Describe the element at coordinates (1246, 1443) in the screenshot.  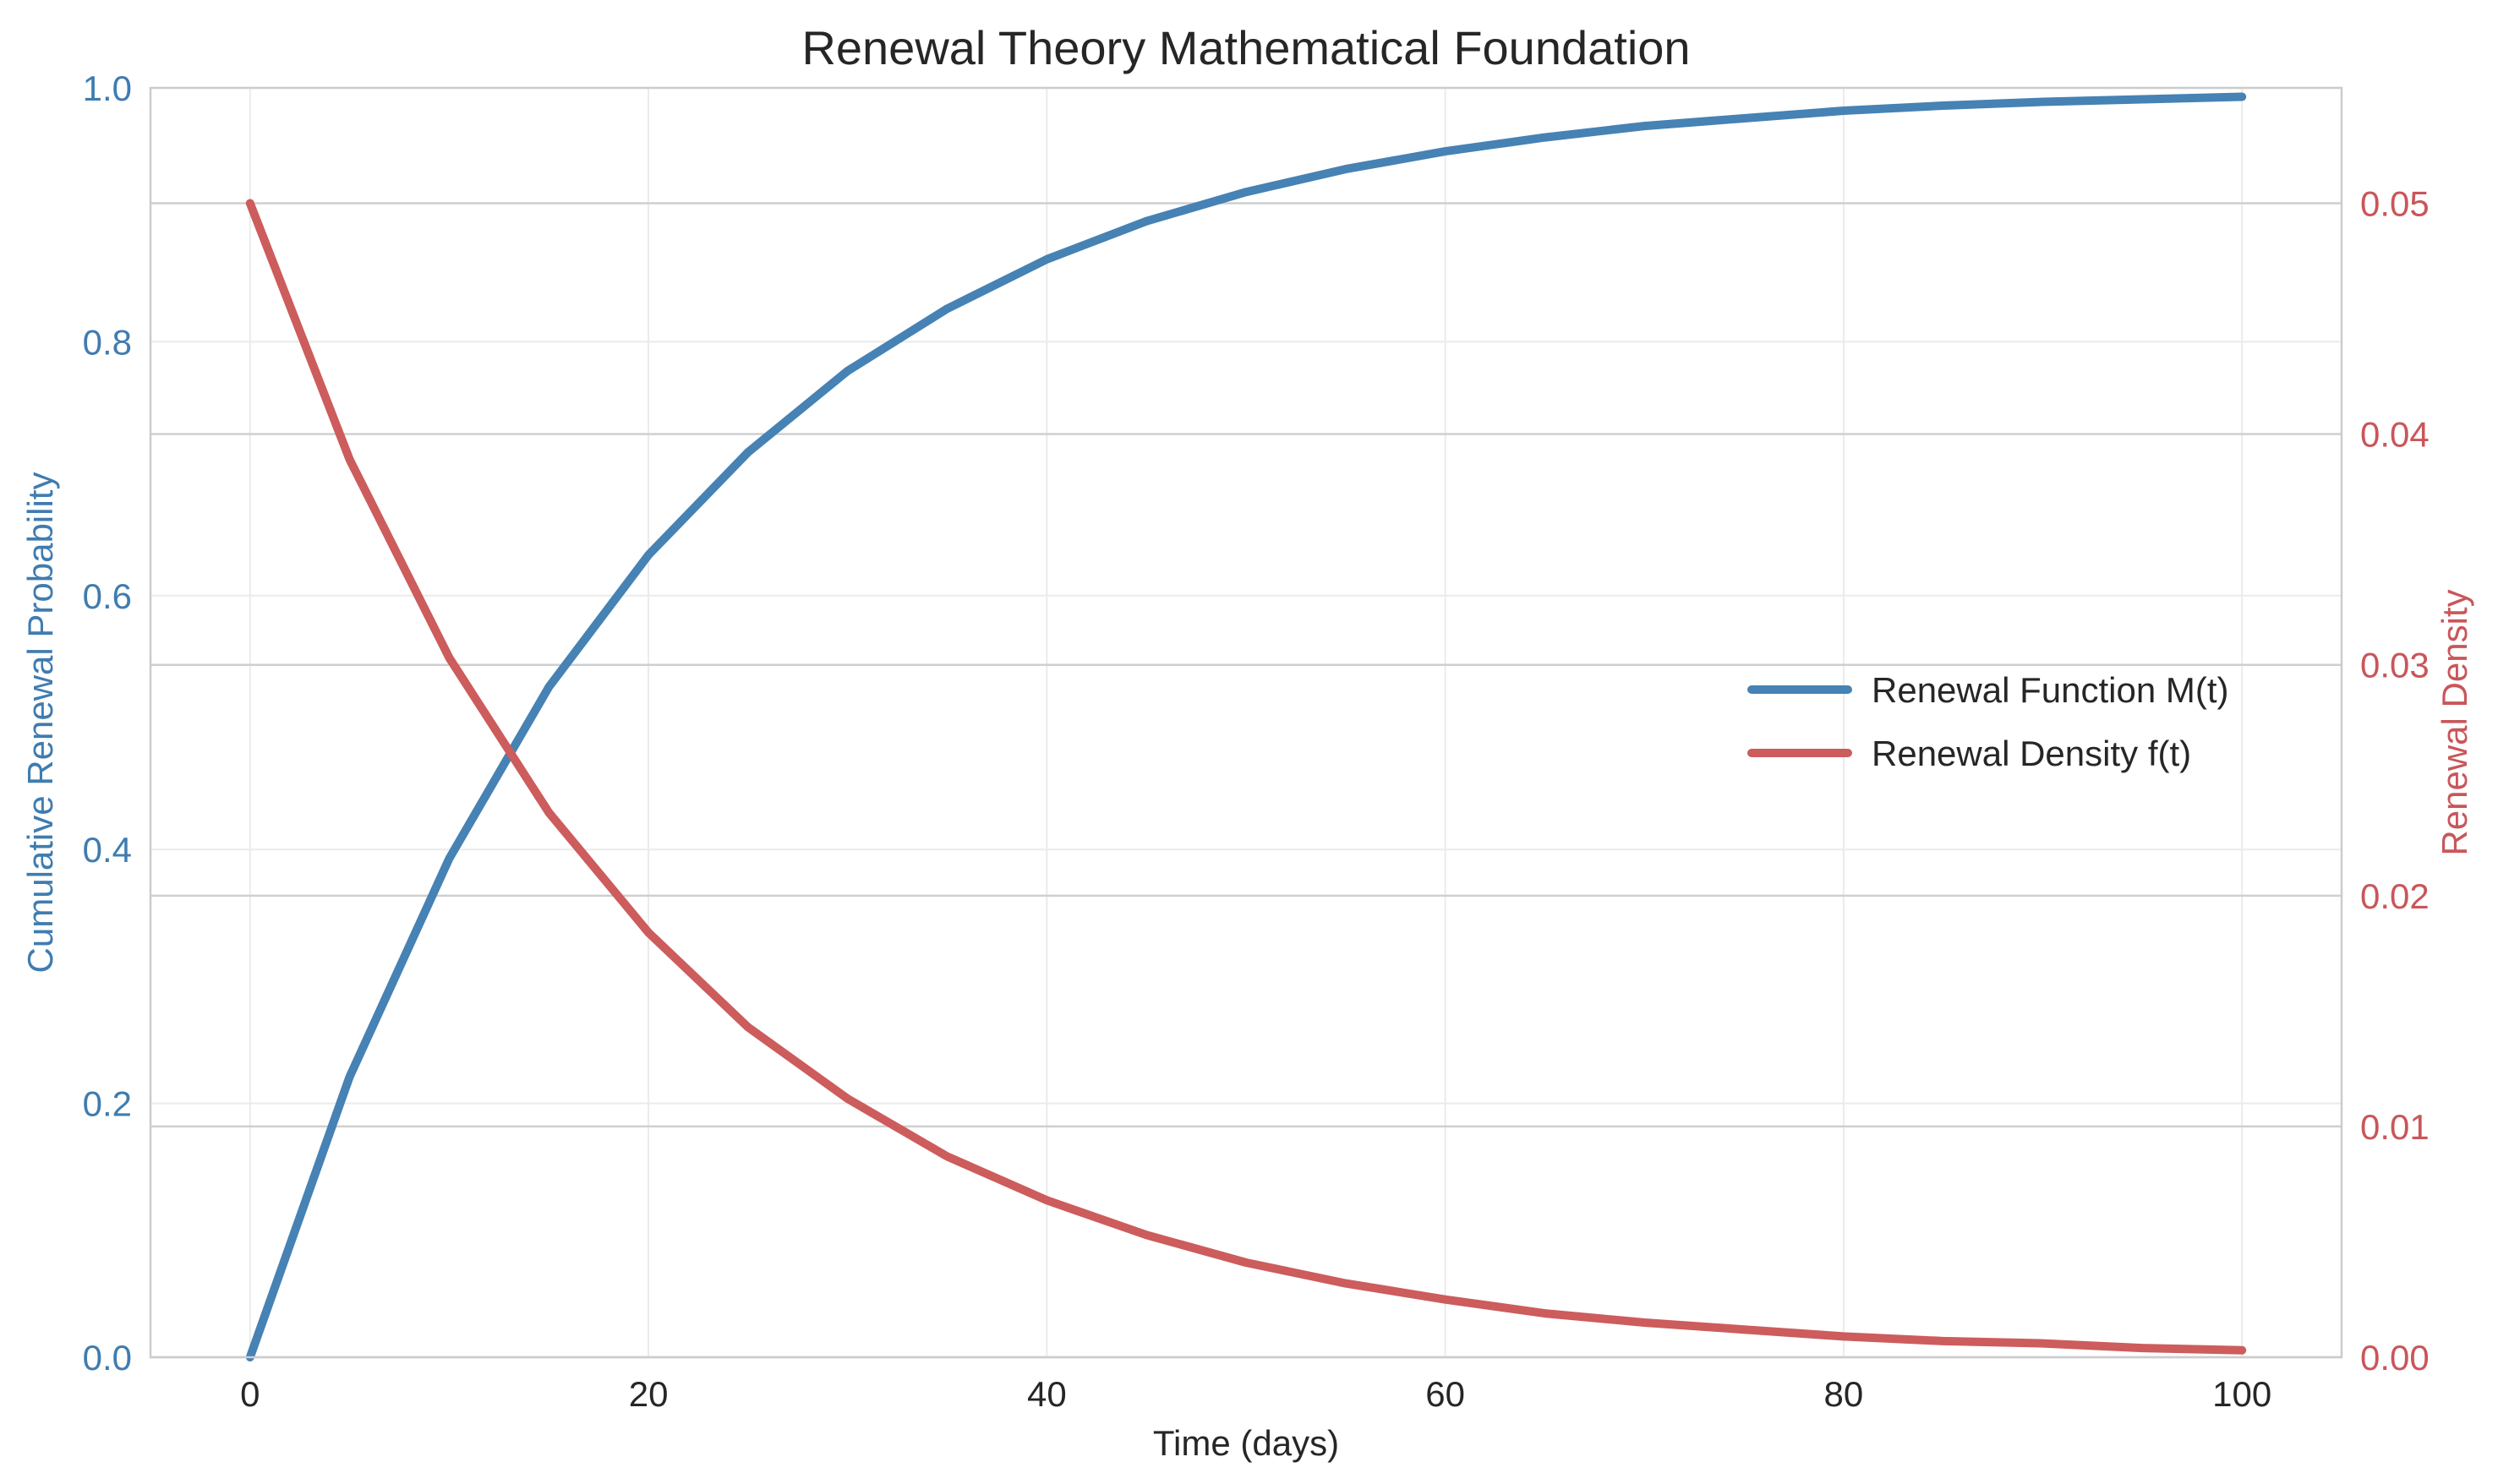
I see `x-axis-label: Time (days)` at that location.